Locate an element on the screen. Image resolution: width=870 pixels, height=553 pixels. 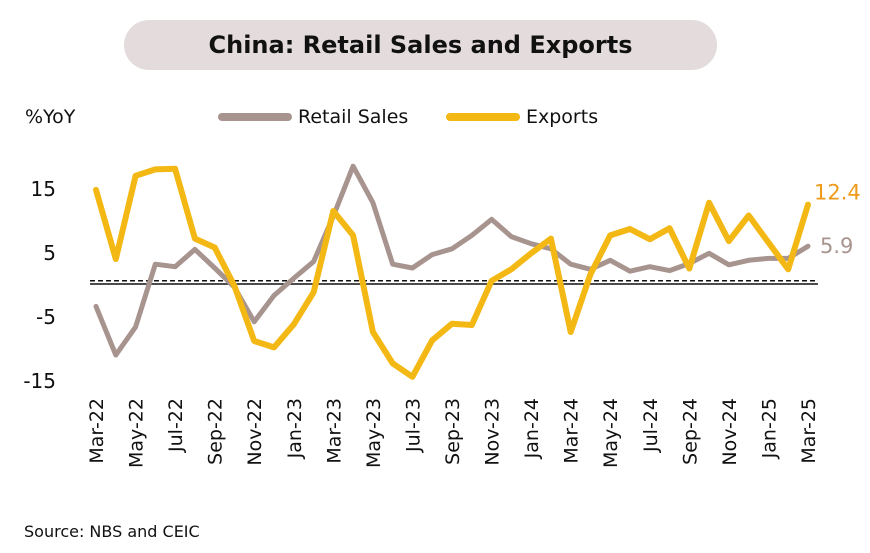
legend-swatch-retail is located at coordinates (255, 117).